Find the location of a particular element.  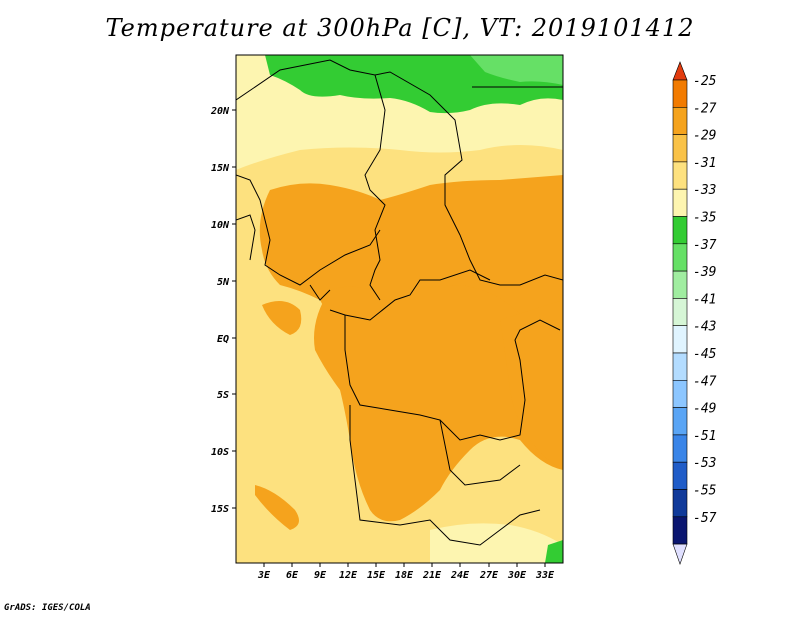

lat-label: 10N is located at coordinates (220, 225).